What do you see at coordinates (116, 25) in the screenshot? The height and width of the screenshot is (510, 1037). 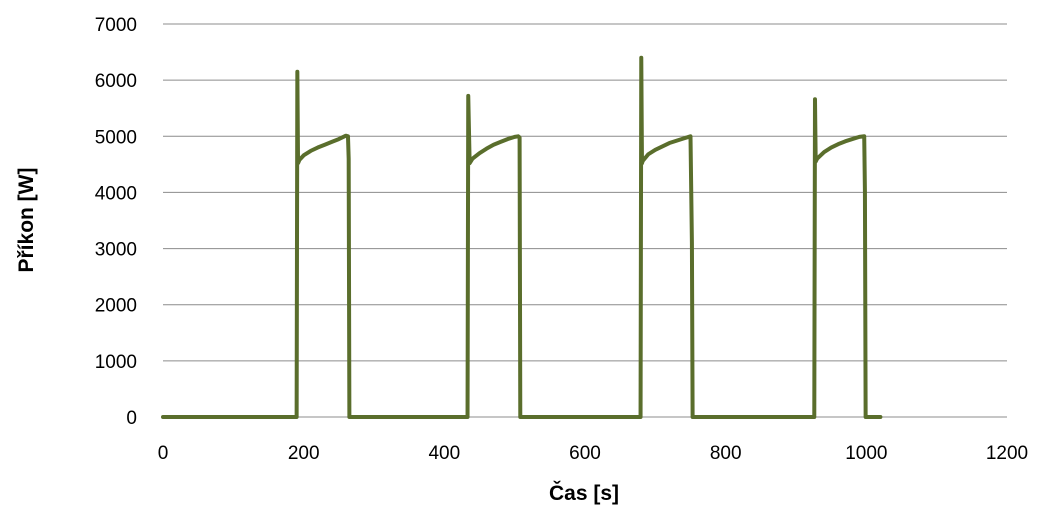 I see `y-tick-label: 7000` at bounding box center [116, 25].